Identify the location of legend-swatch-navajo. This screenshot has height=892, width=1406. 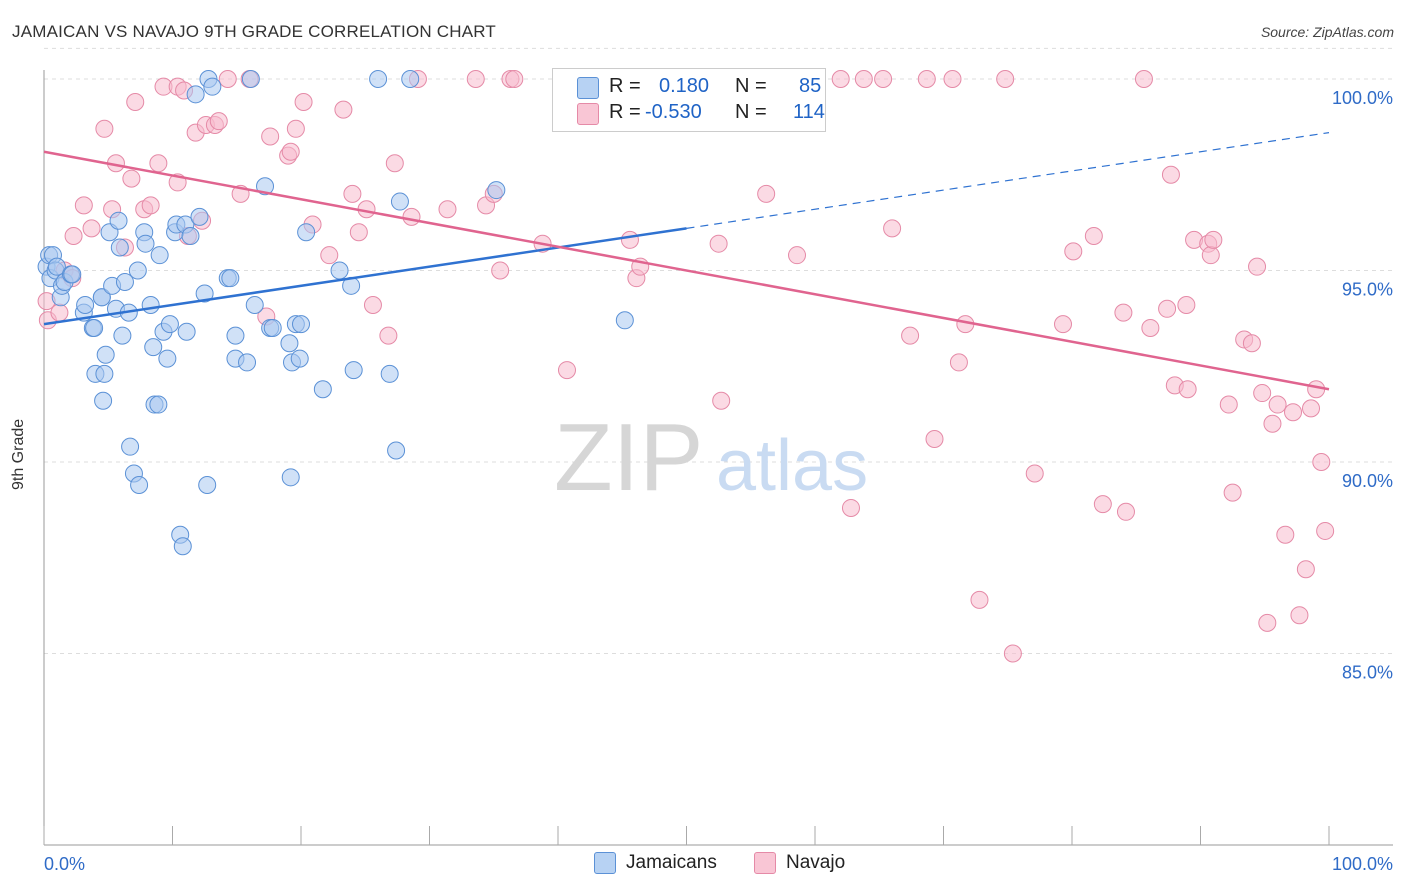
(588, 114).